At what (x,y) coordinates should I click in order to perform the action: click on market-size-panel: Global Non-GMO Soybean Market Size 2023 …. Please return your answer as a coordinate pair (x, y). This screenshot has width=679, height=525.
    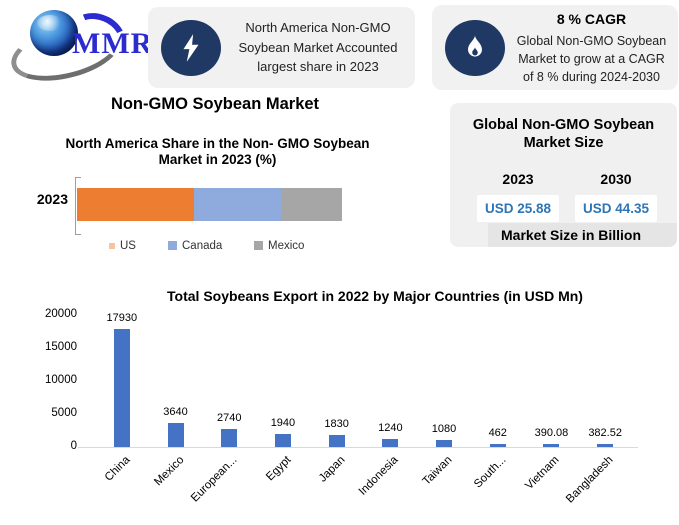
    Looking at the image, I should click on (563, 175).